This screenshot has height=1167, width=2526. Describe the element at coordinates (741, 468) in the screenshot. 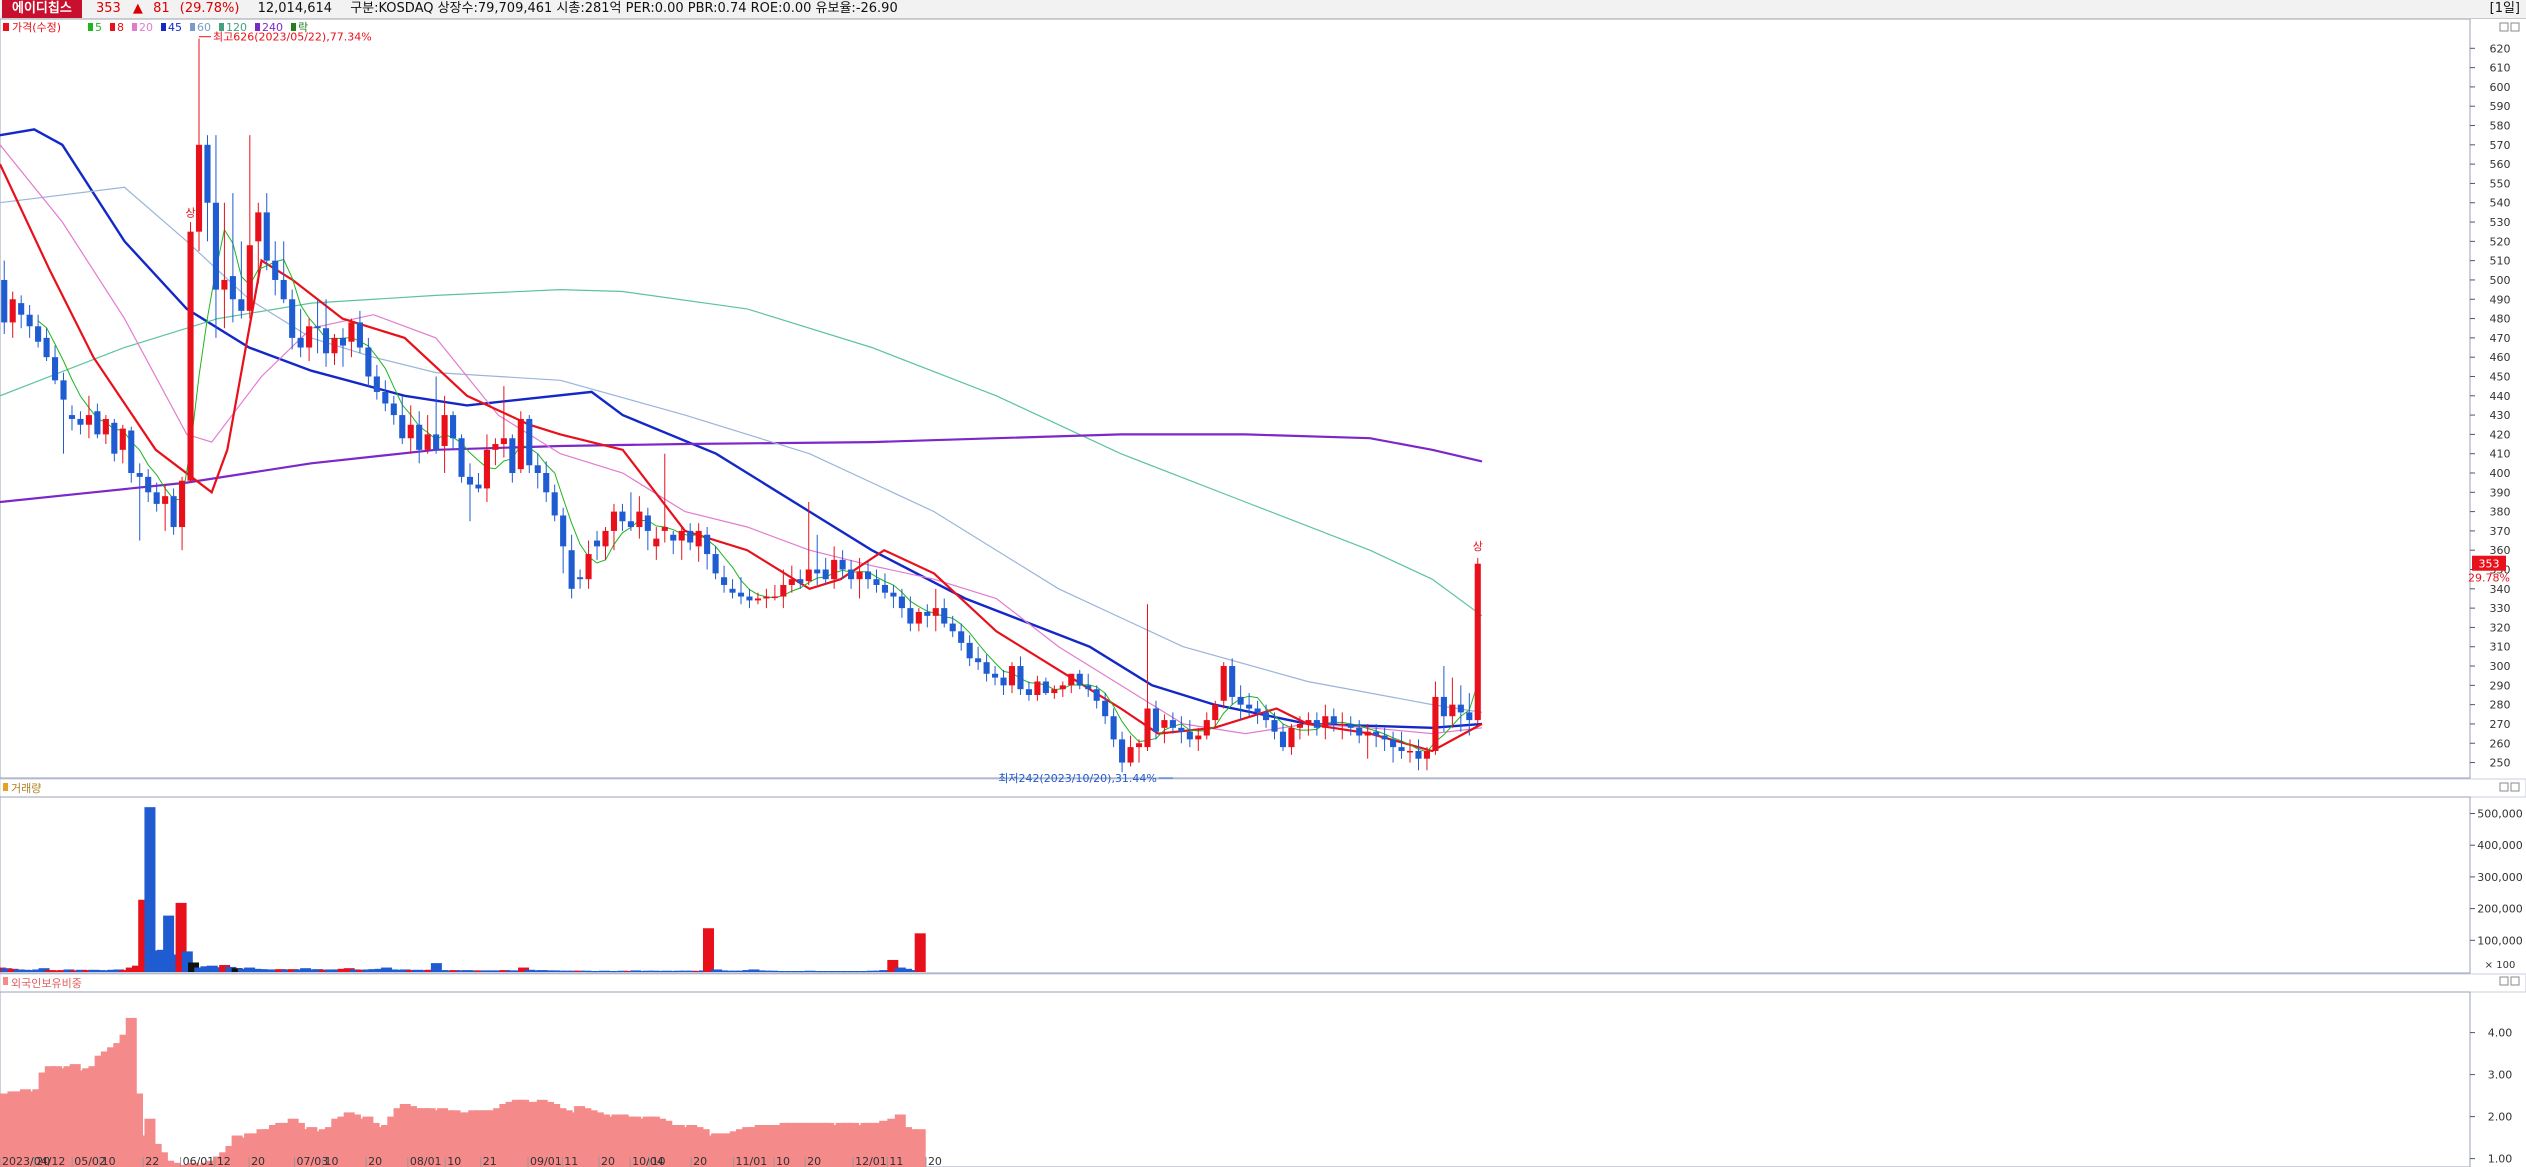

I see `ma-line-ma240` at that location.